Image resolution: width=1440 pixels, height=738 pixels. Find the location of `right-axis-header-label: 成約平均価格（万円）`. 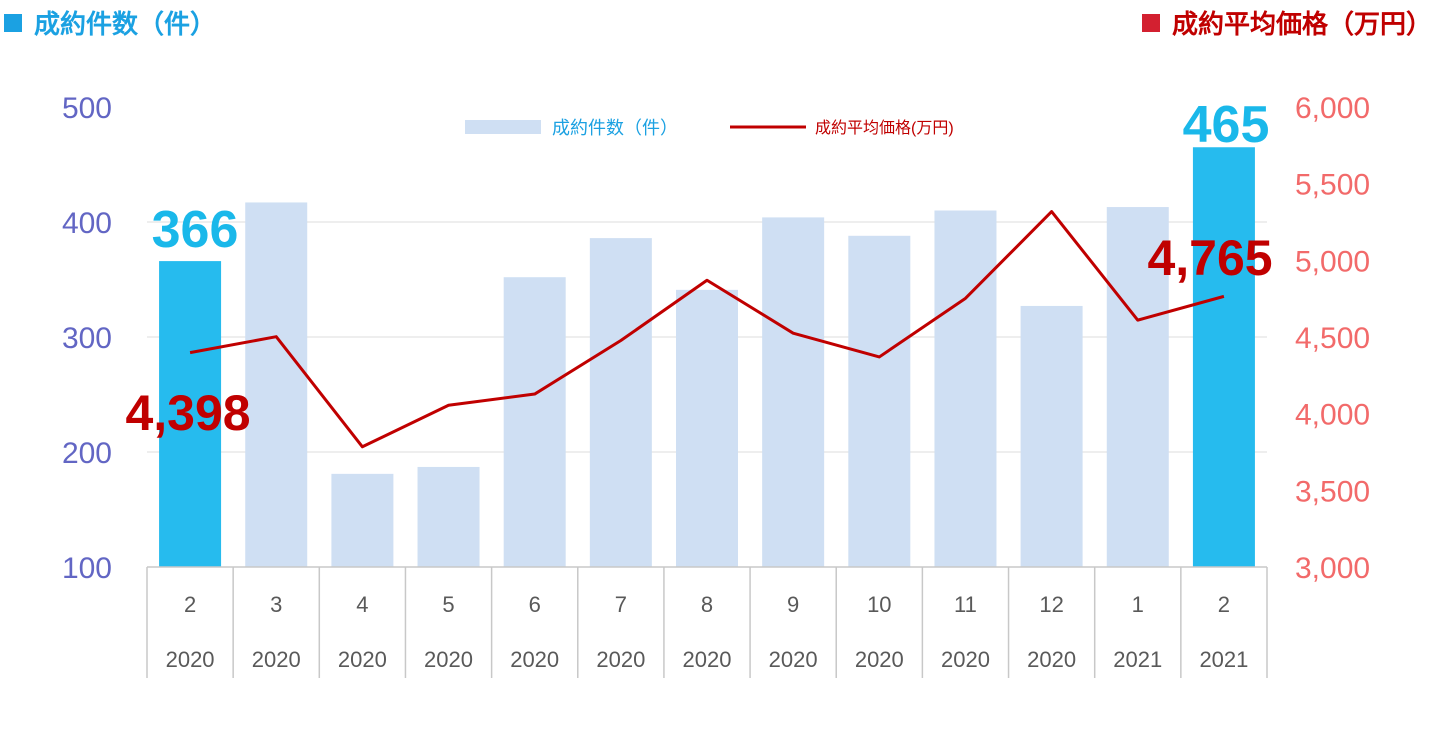

right-axis-header-label: 成約平均価格（万円） is located at coordinates (1301, 24).